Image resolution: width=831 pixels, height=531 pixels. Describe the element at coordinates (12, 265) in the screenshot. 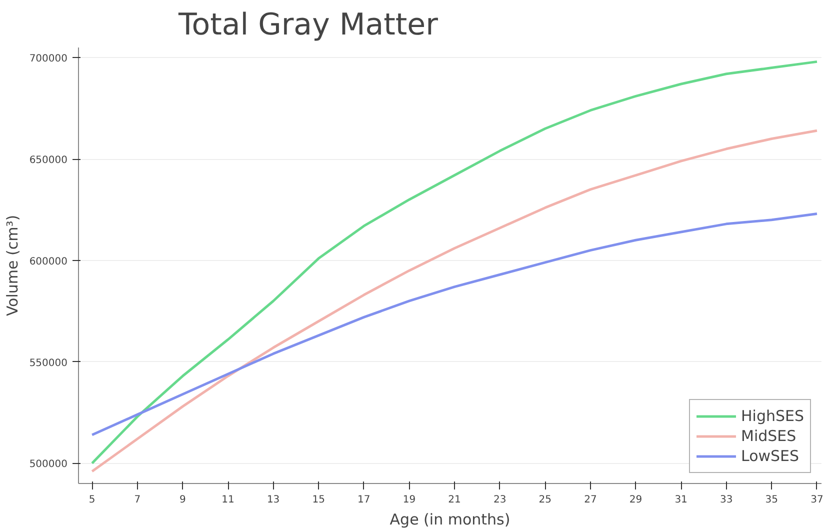

I see `y-axis-title: Volume (cm³)` at that location.